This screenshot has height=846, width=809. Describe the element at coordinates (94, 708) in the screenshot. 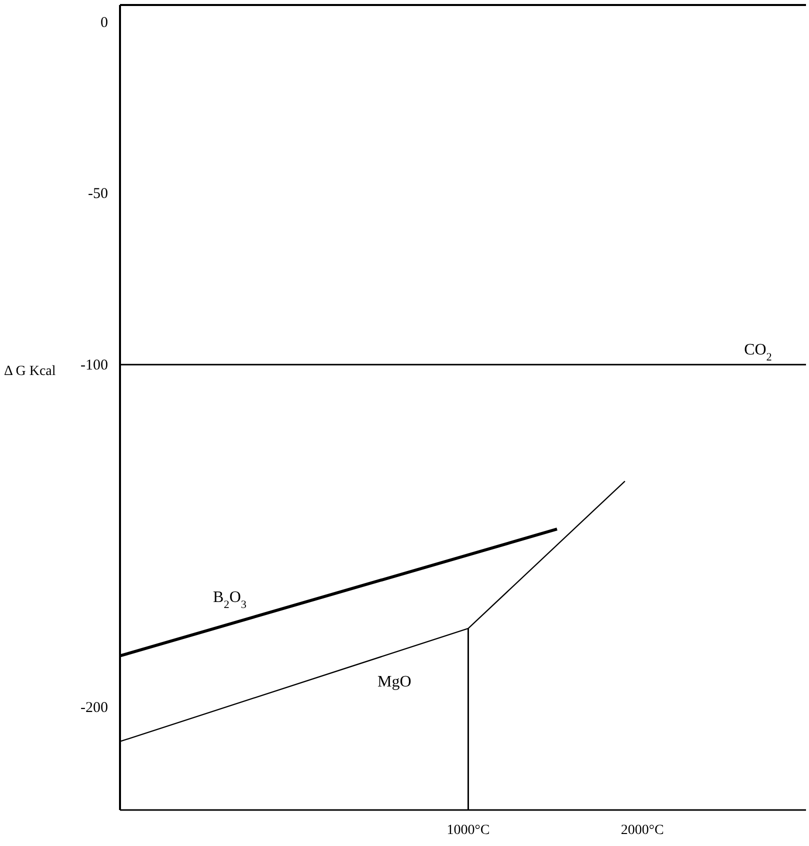

I see `y-tick-label: -200` at that location.